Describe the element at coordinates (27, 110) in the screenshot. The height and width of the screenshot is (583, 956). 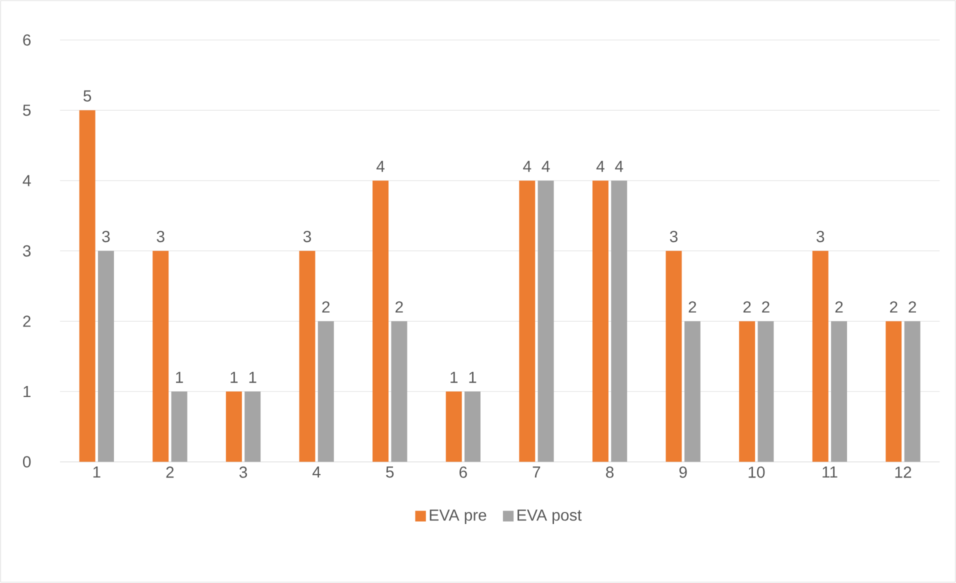
I see `y-tick-label: 5` at that location.